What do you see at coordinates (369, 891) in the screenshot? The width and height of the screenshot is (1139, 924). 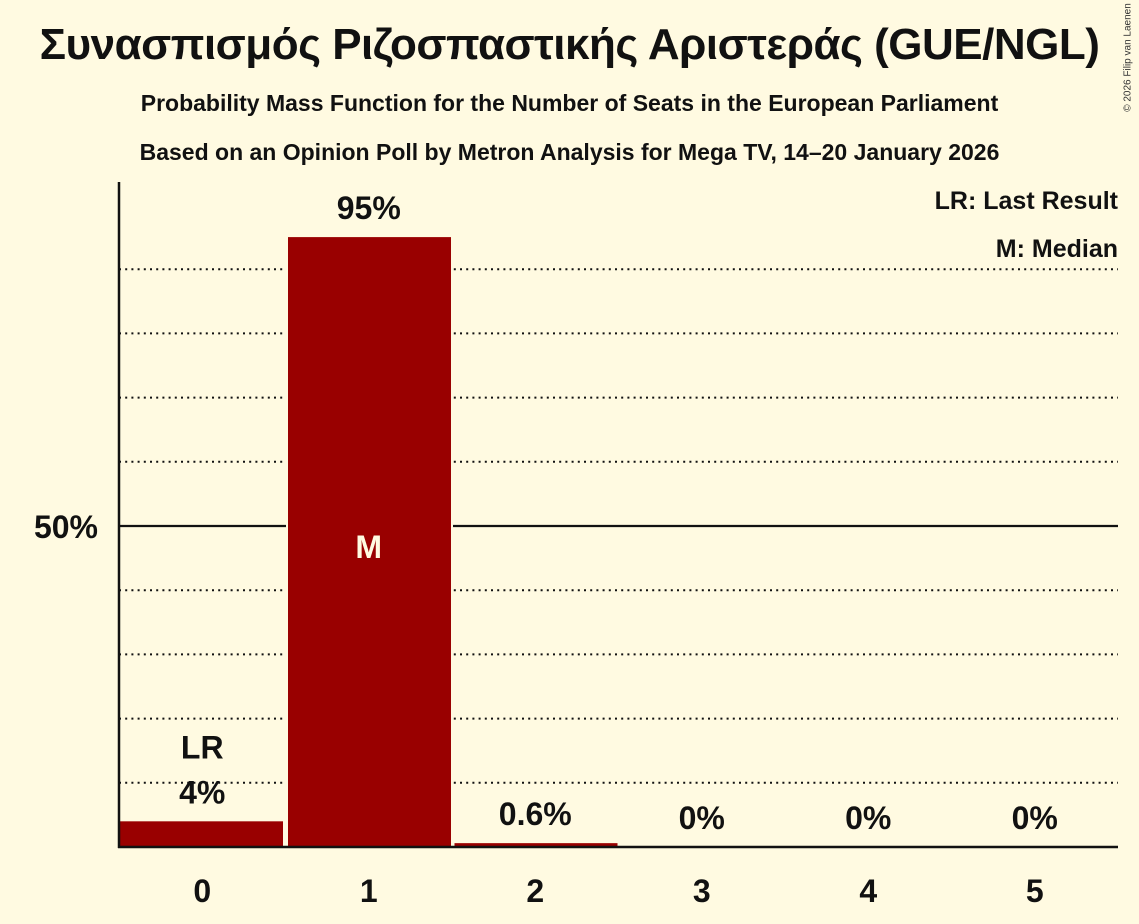 I see `x-tick-label-1: 1` at bounding box center [369, 891].